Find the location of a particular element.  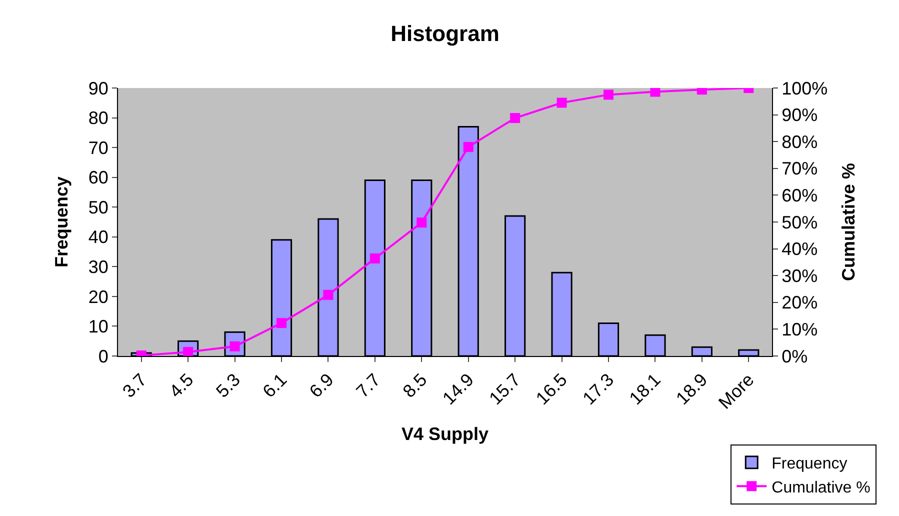

y2-tick-label: 60% is located at coordinates (800, 196).